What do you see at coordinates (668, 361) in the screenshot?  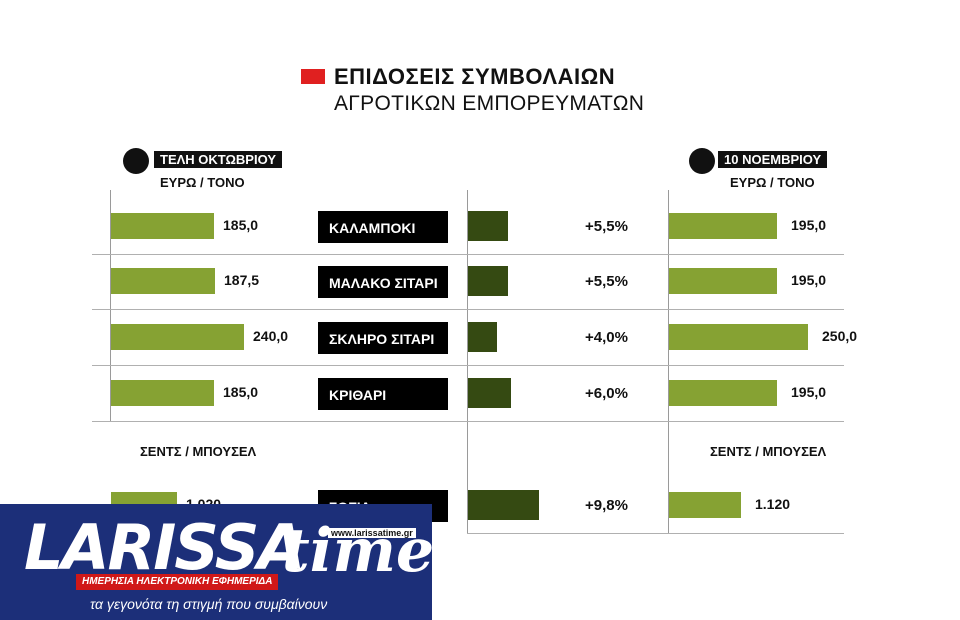 I see `right-axis-line` at bounding box center [668, 361].